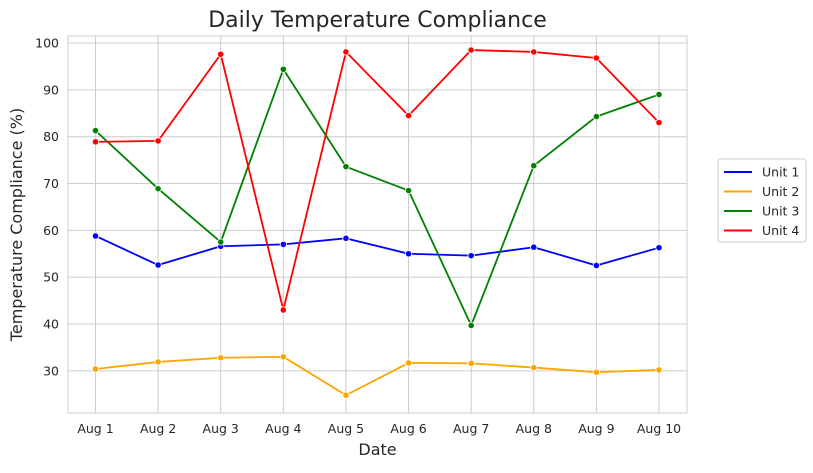  Describe the element at coordinates (377, 20) in the screenshot. I see `chart-title: Daily Temperature Compliance` at that location.